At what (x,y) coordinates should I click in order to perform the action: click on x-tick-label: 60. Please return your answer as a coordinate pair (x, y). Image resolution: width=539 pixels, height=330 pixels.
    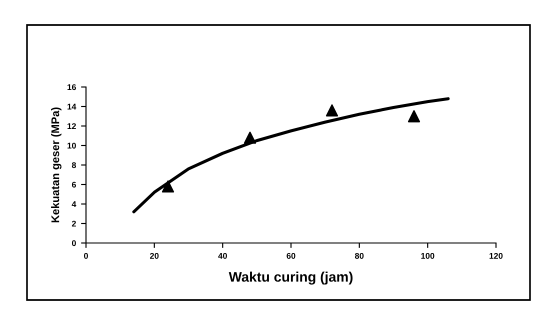
    Looking at the image, I should click on (291, 255).